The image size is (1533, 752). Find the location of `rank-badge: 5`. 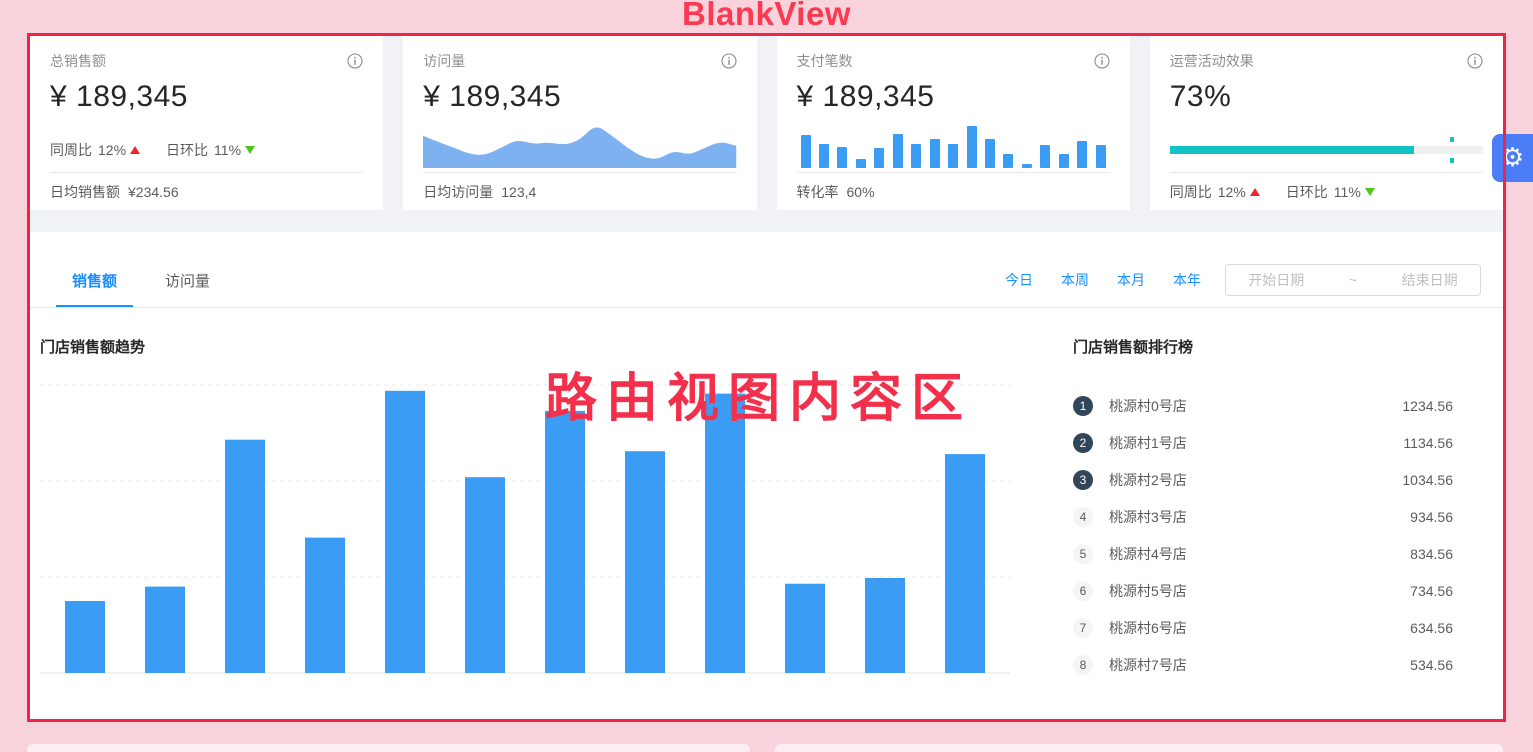

rank-badge: 5 is located at coordinates (1083, 553).